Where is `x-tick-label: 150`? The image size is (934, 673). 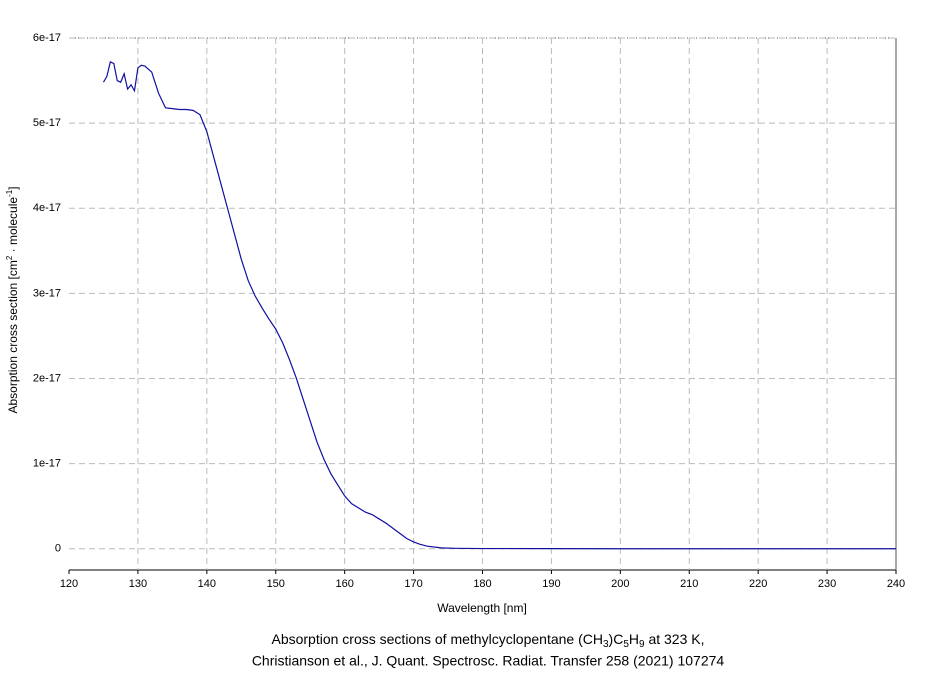
x-tick-label: 150 is located at coordinates (276, 584).